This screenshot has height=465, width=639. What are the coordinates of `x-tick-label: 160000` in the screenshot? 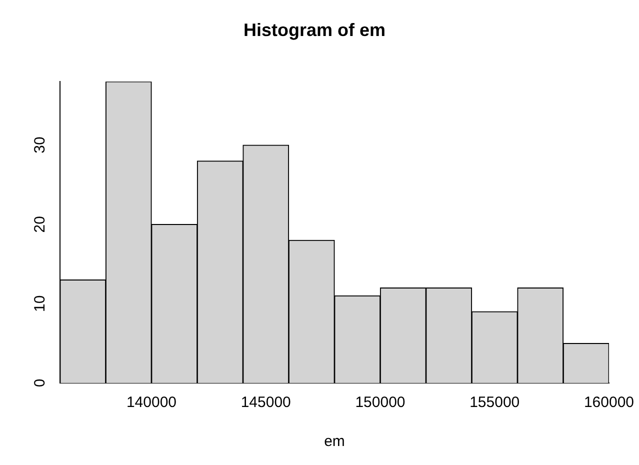 It's located at (609, 403).